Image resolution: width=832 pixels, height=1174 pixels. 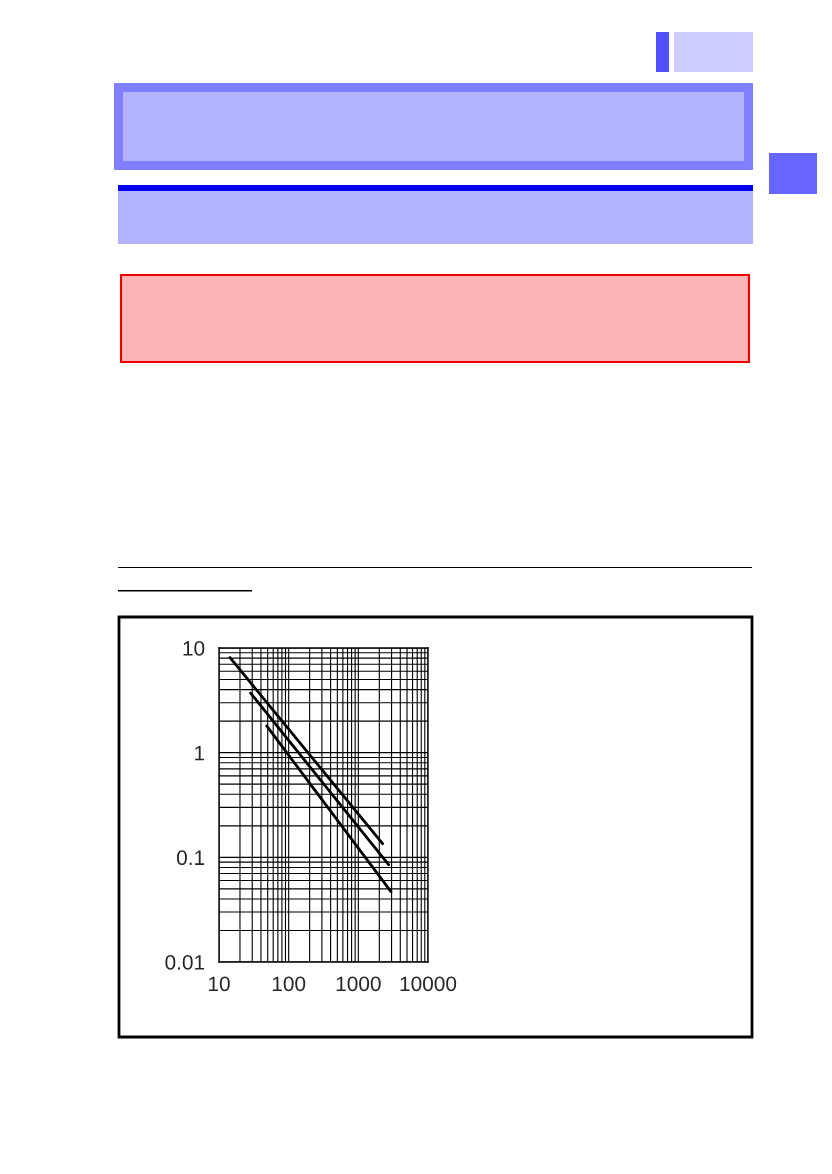 What do you see at coordinates (219, 984) in the screenshot?
I see `x-tick-label: 10` at bounding box center [219, 984].